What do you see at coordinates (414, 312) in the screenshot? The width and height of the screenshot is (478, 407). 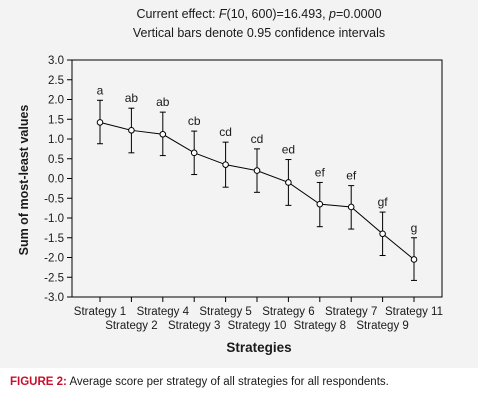 I see `x-tick-label: Strategy 11` at bounding box center [414, 312].